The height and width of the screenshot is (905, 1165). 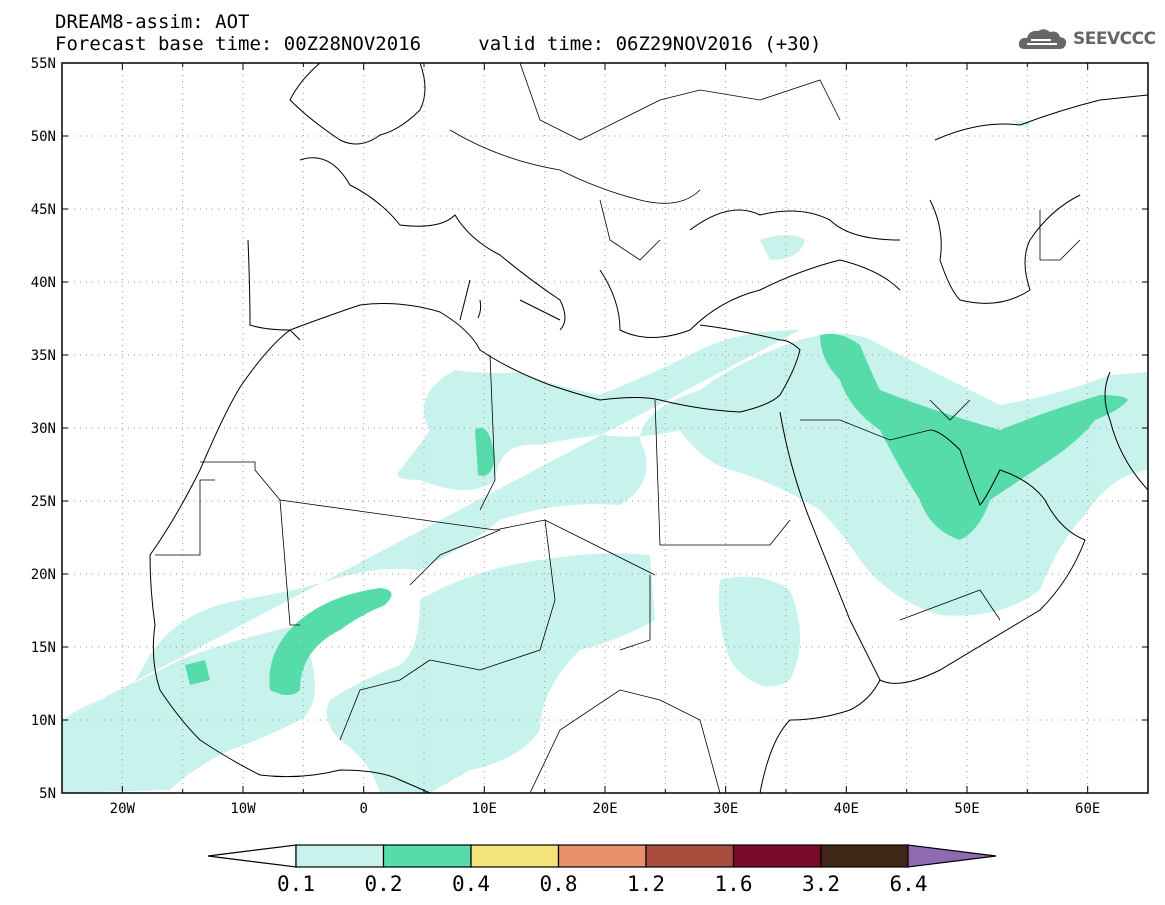 I want to click on base-time-label: Forecast base time:, so click(x=164, y=44).